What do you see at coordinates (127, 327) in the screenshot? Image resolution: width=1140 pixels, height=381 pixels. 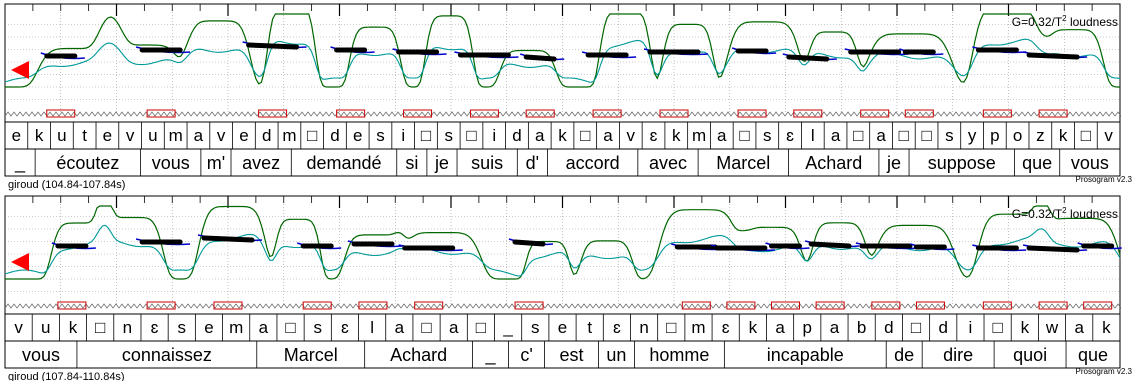 I see `phone-label: n` at bounding box center [127, 327].